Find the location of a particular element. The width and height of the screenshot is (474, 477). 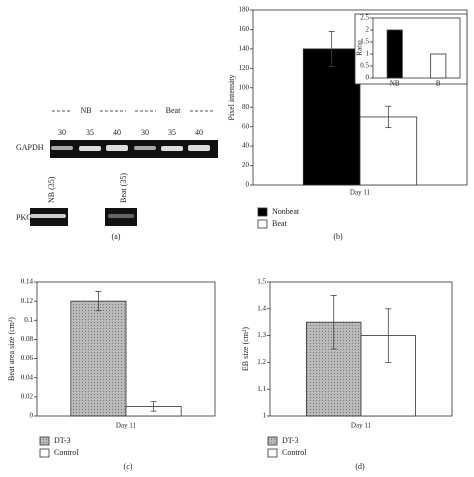

y-tick-label: 1.1 is located at coordinates (261, 389).